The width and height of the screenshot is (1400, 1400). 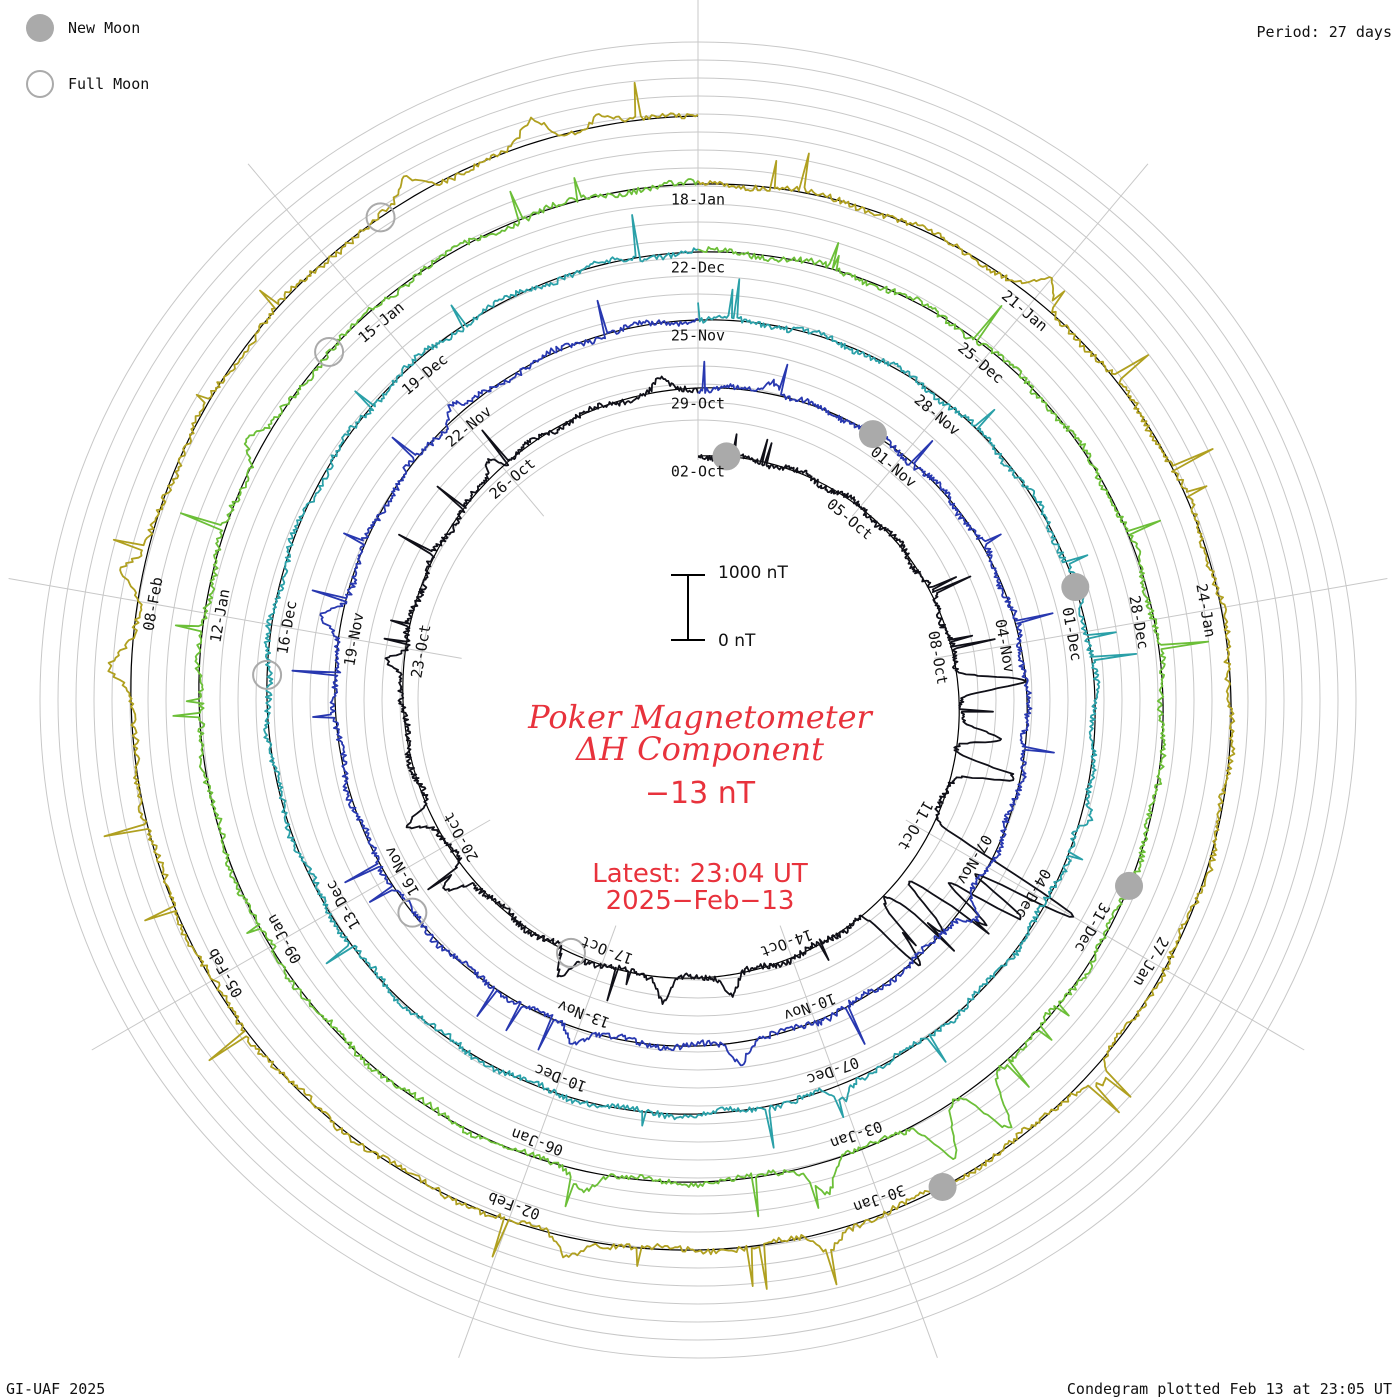 What do you see at coordinates (109, 84) in the screenshot?
I see `legend-full-moon-label: Full Moon` at bounding box center [109, 84].